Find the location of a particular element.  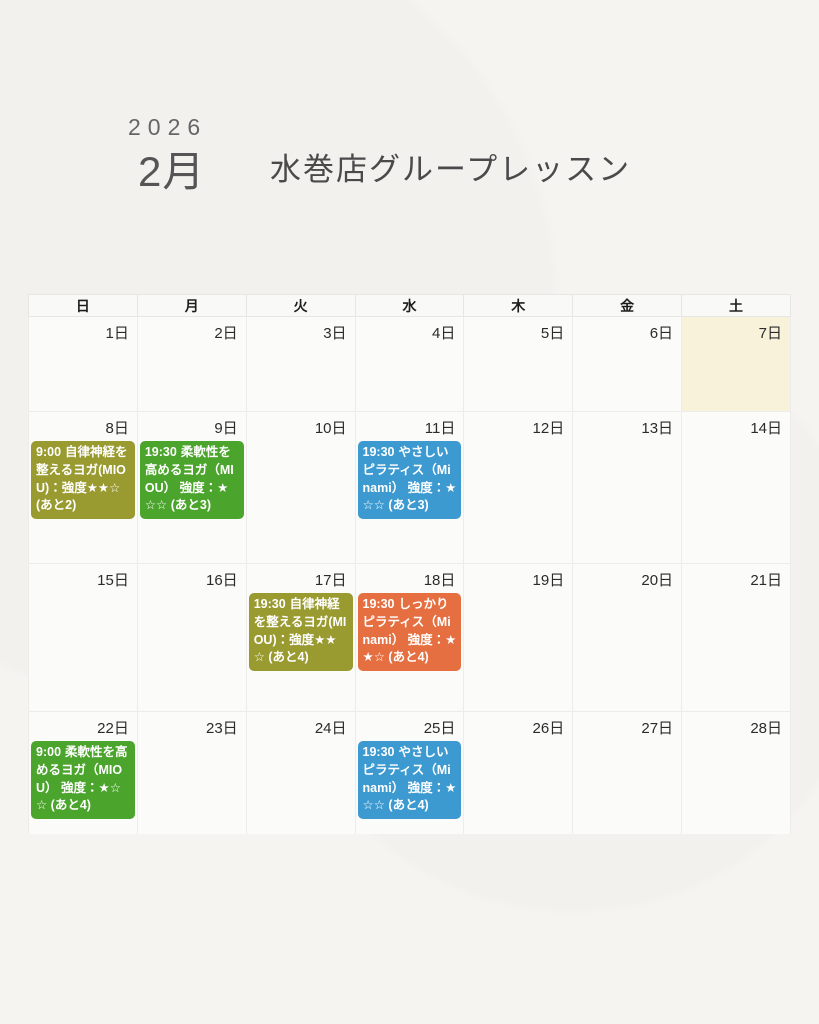

weekday-thu: 木 is located at coordinates (518, 305).